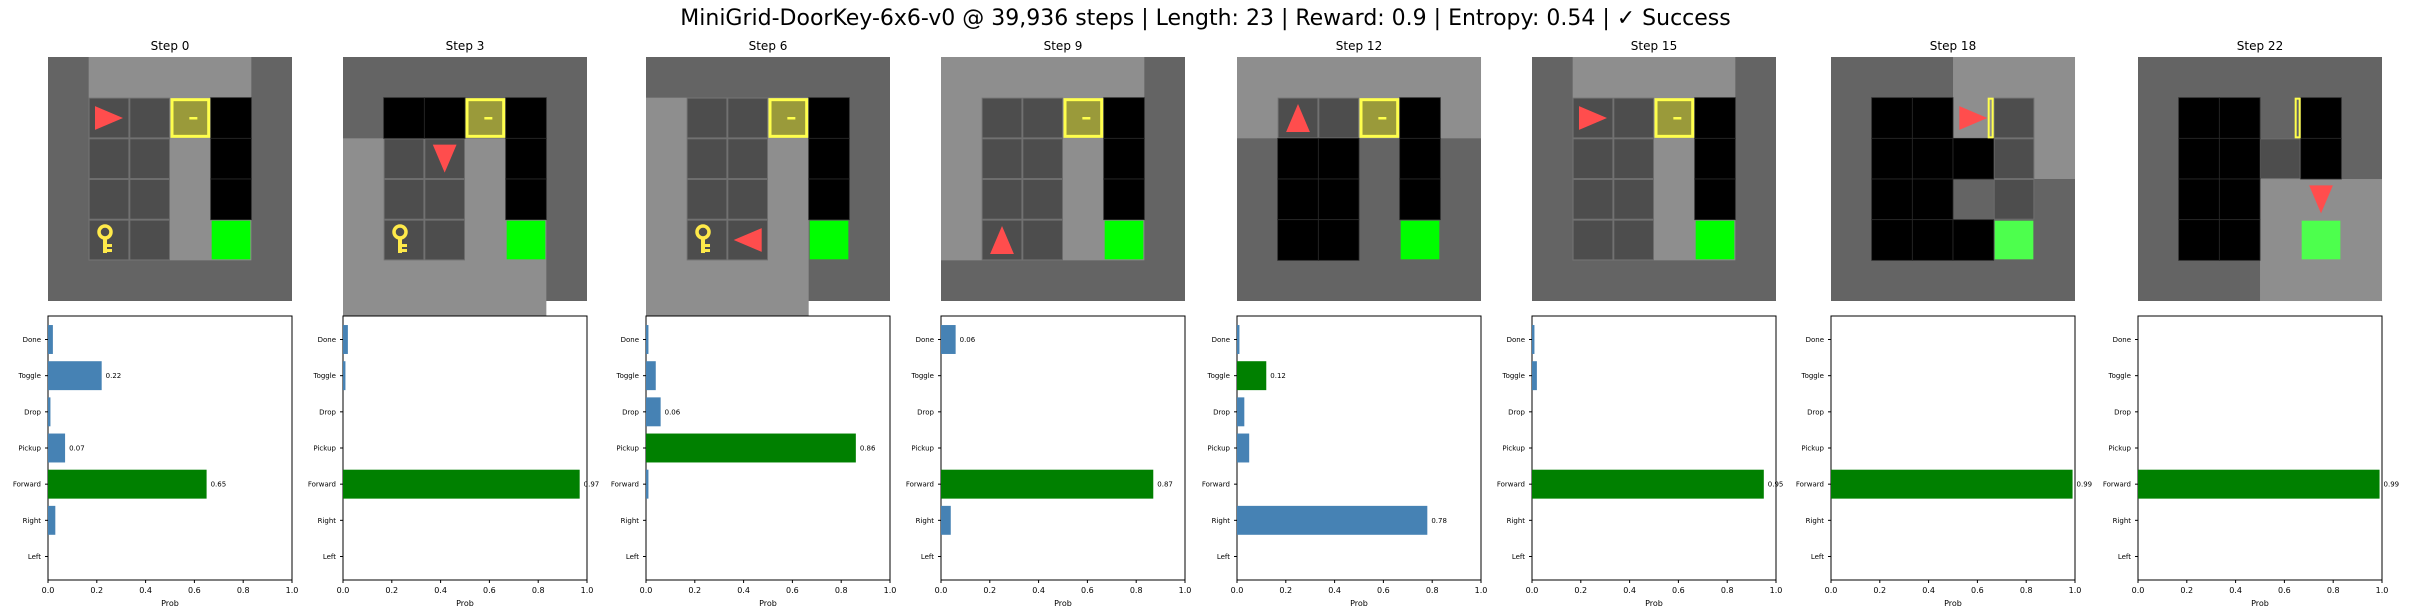 This screenshot has width=2411, height=611. What do you see at coordinates (1165, 485) in the screenshot?
I see `data-label: 0.87` at bounding box center [1165, 485].